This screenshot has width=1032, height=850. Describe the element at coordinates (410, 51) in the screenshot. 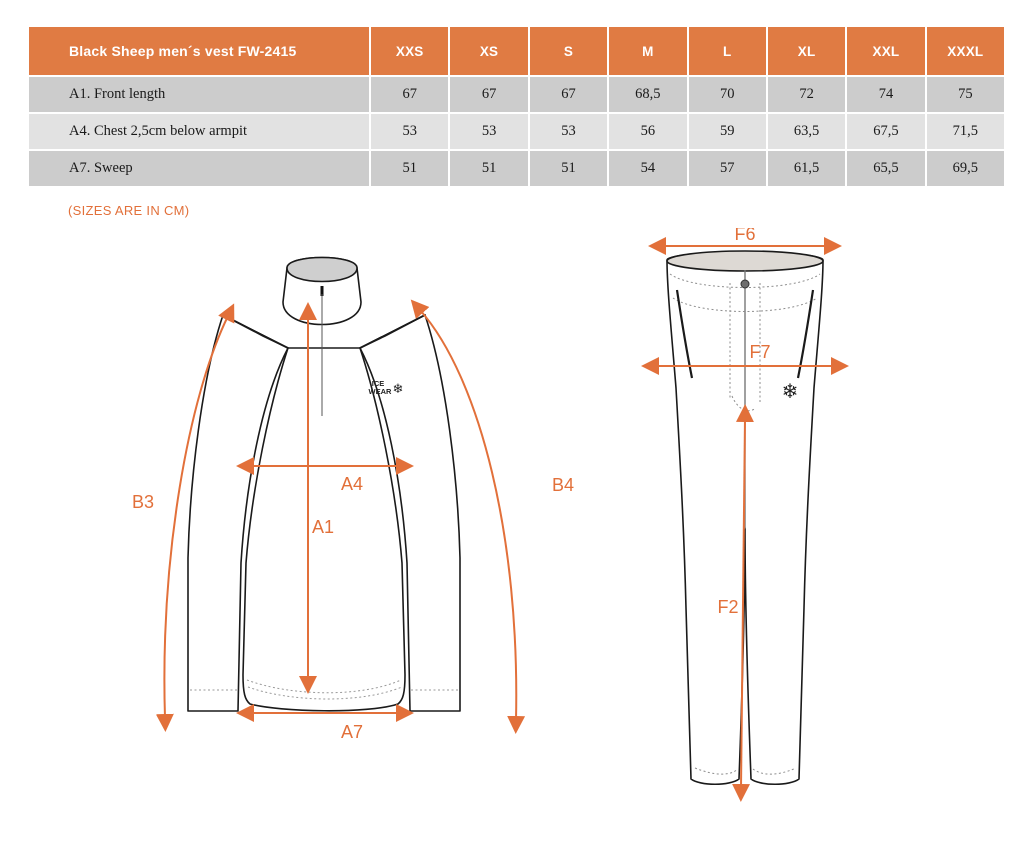

I see `size-header-xxs: XXS` at that location.